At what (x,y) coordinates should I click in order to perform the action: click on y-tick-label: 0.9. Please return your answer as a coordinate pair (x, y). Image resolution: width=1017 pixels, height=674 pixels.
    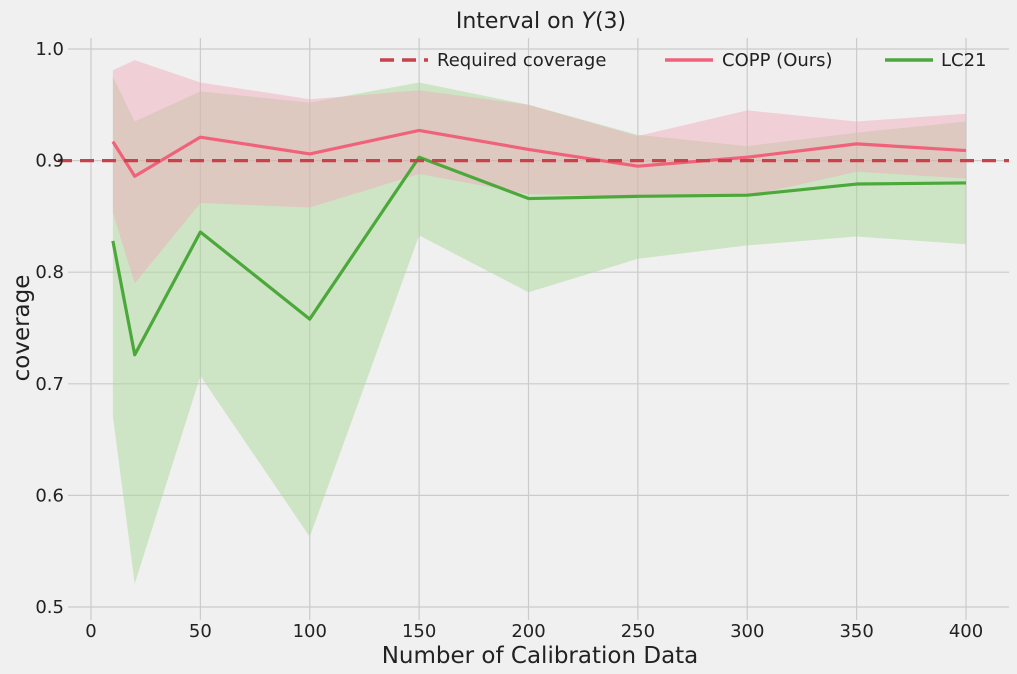
    Looking at the image, I should click on (49, 161).